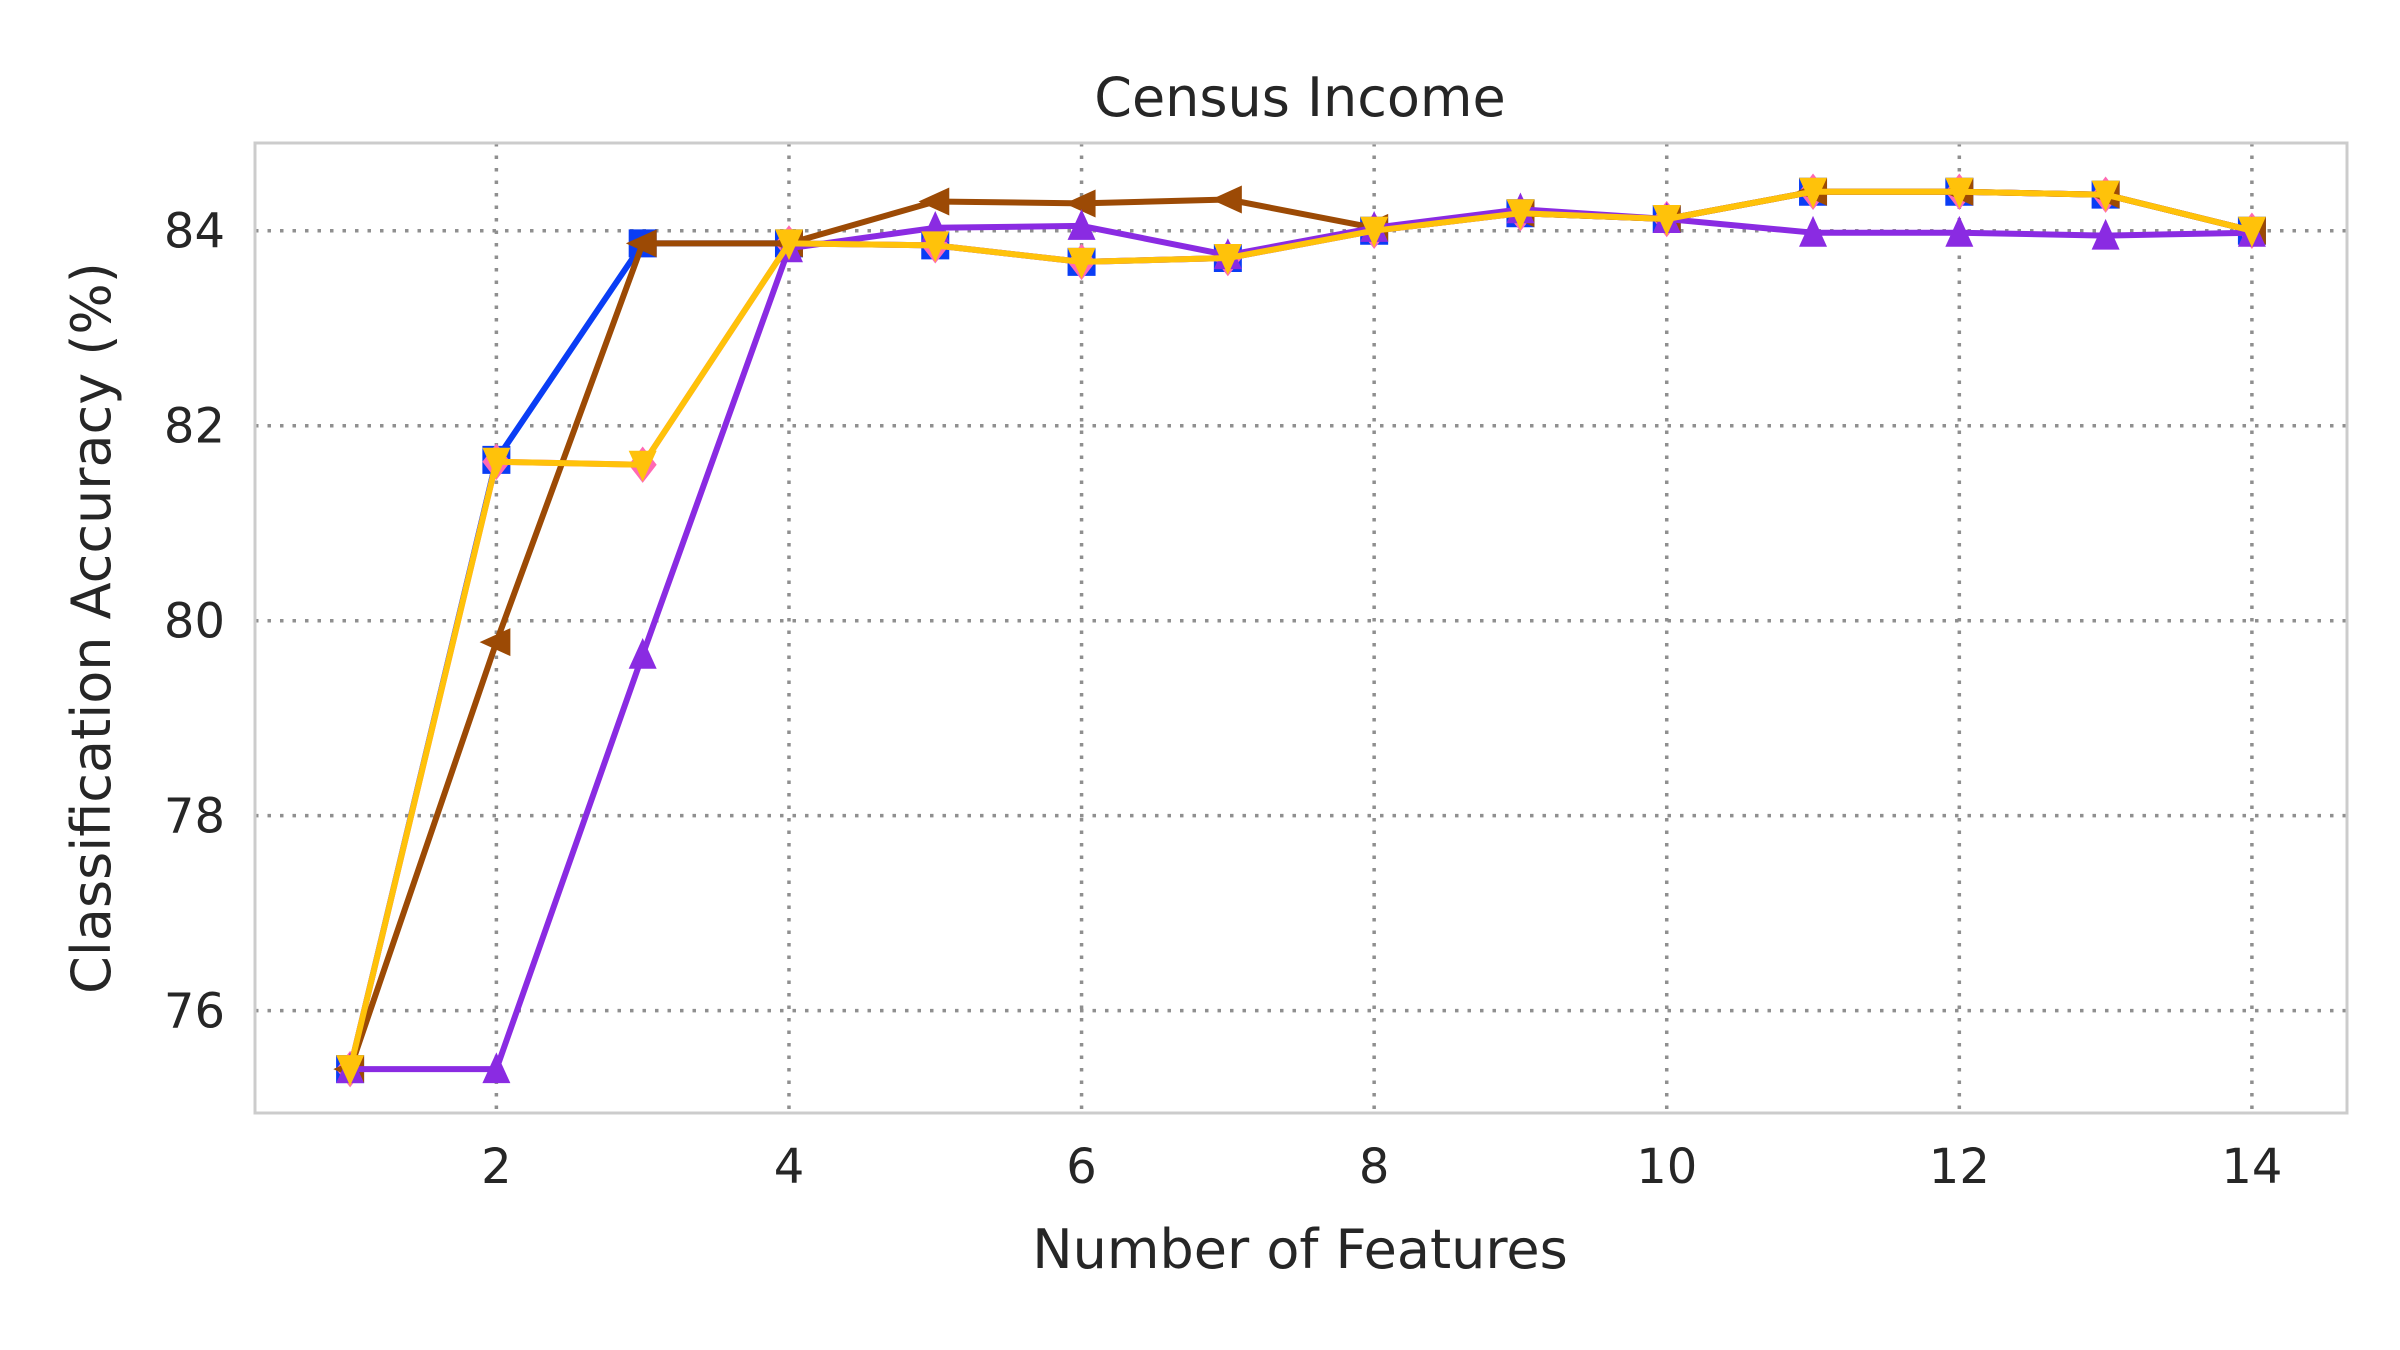  What do you see at coordinates (2251, 1167) in the screenshot?
I see `x-tick-label: 14` at bounding box center [2251, 1167].